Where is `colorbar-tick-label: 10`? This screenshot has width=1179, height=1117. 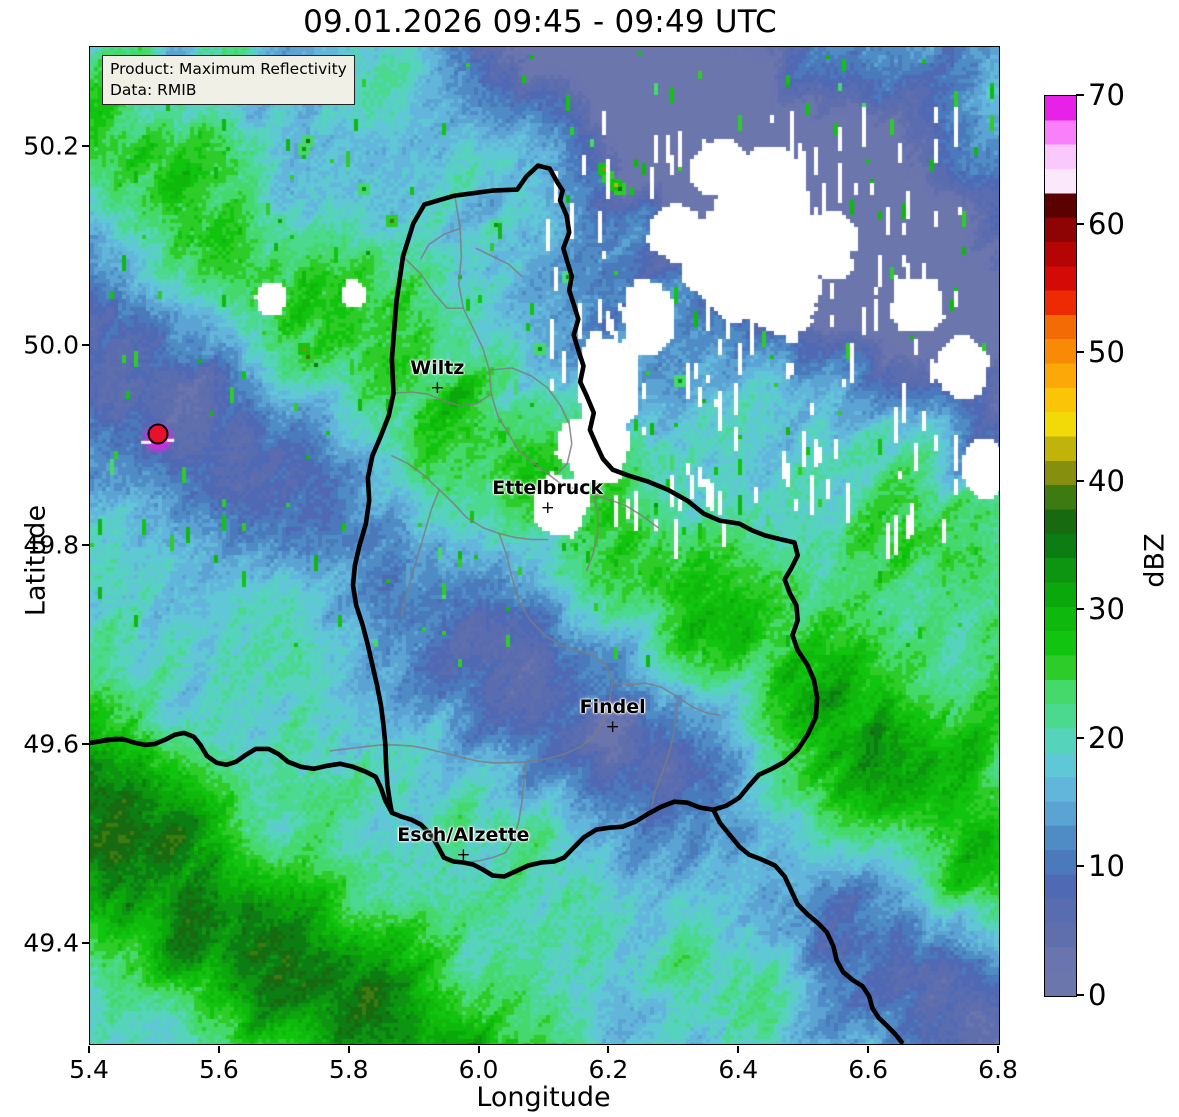 colorbar-tick-label: 10 is located at coordinates (1106, 866).